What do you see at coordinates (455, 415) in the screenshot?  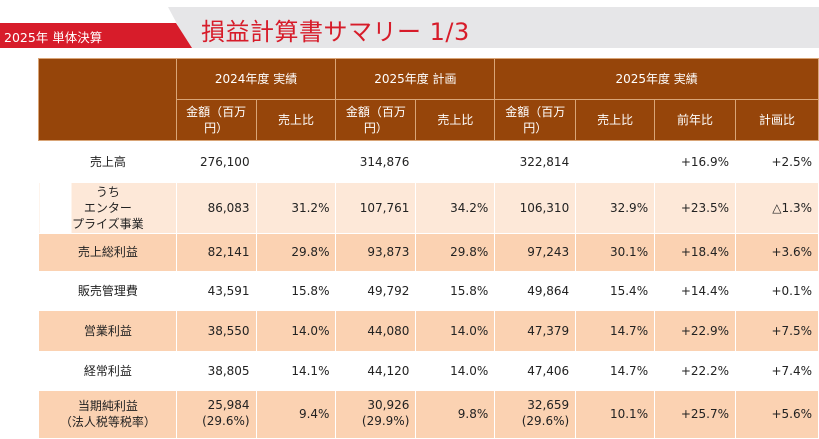 I see `table-cell: 9.8%` at bounding box center [455, 415].